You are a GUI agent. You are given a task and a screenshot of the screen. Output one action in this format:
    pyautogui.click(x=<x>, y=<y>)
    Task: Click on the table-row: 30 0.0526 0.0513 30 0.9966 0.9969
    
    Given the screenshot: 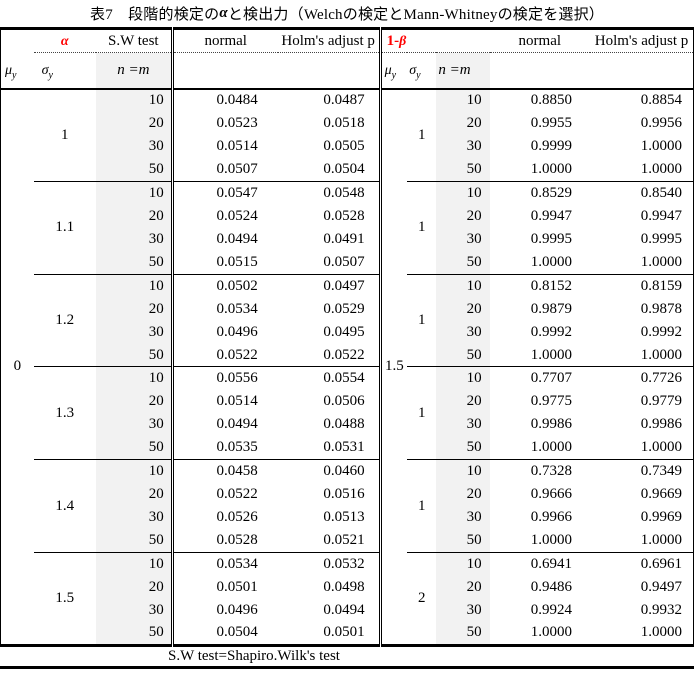 What is the action you would take?
    pyautogui.click(x=347, y=517)
    